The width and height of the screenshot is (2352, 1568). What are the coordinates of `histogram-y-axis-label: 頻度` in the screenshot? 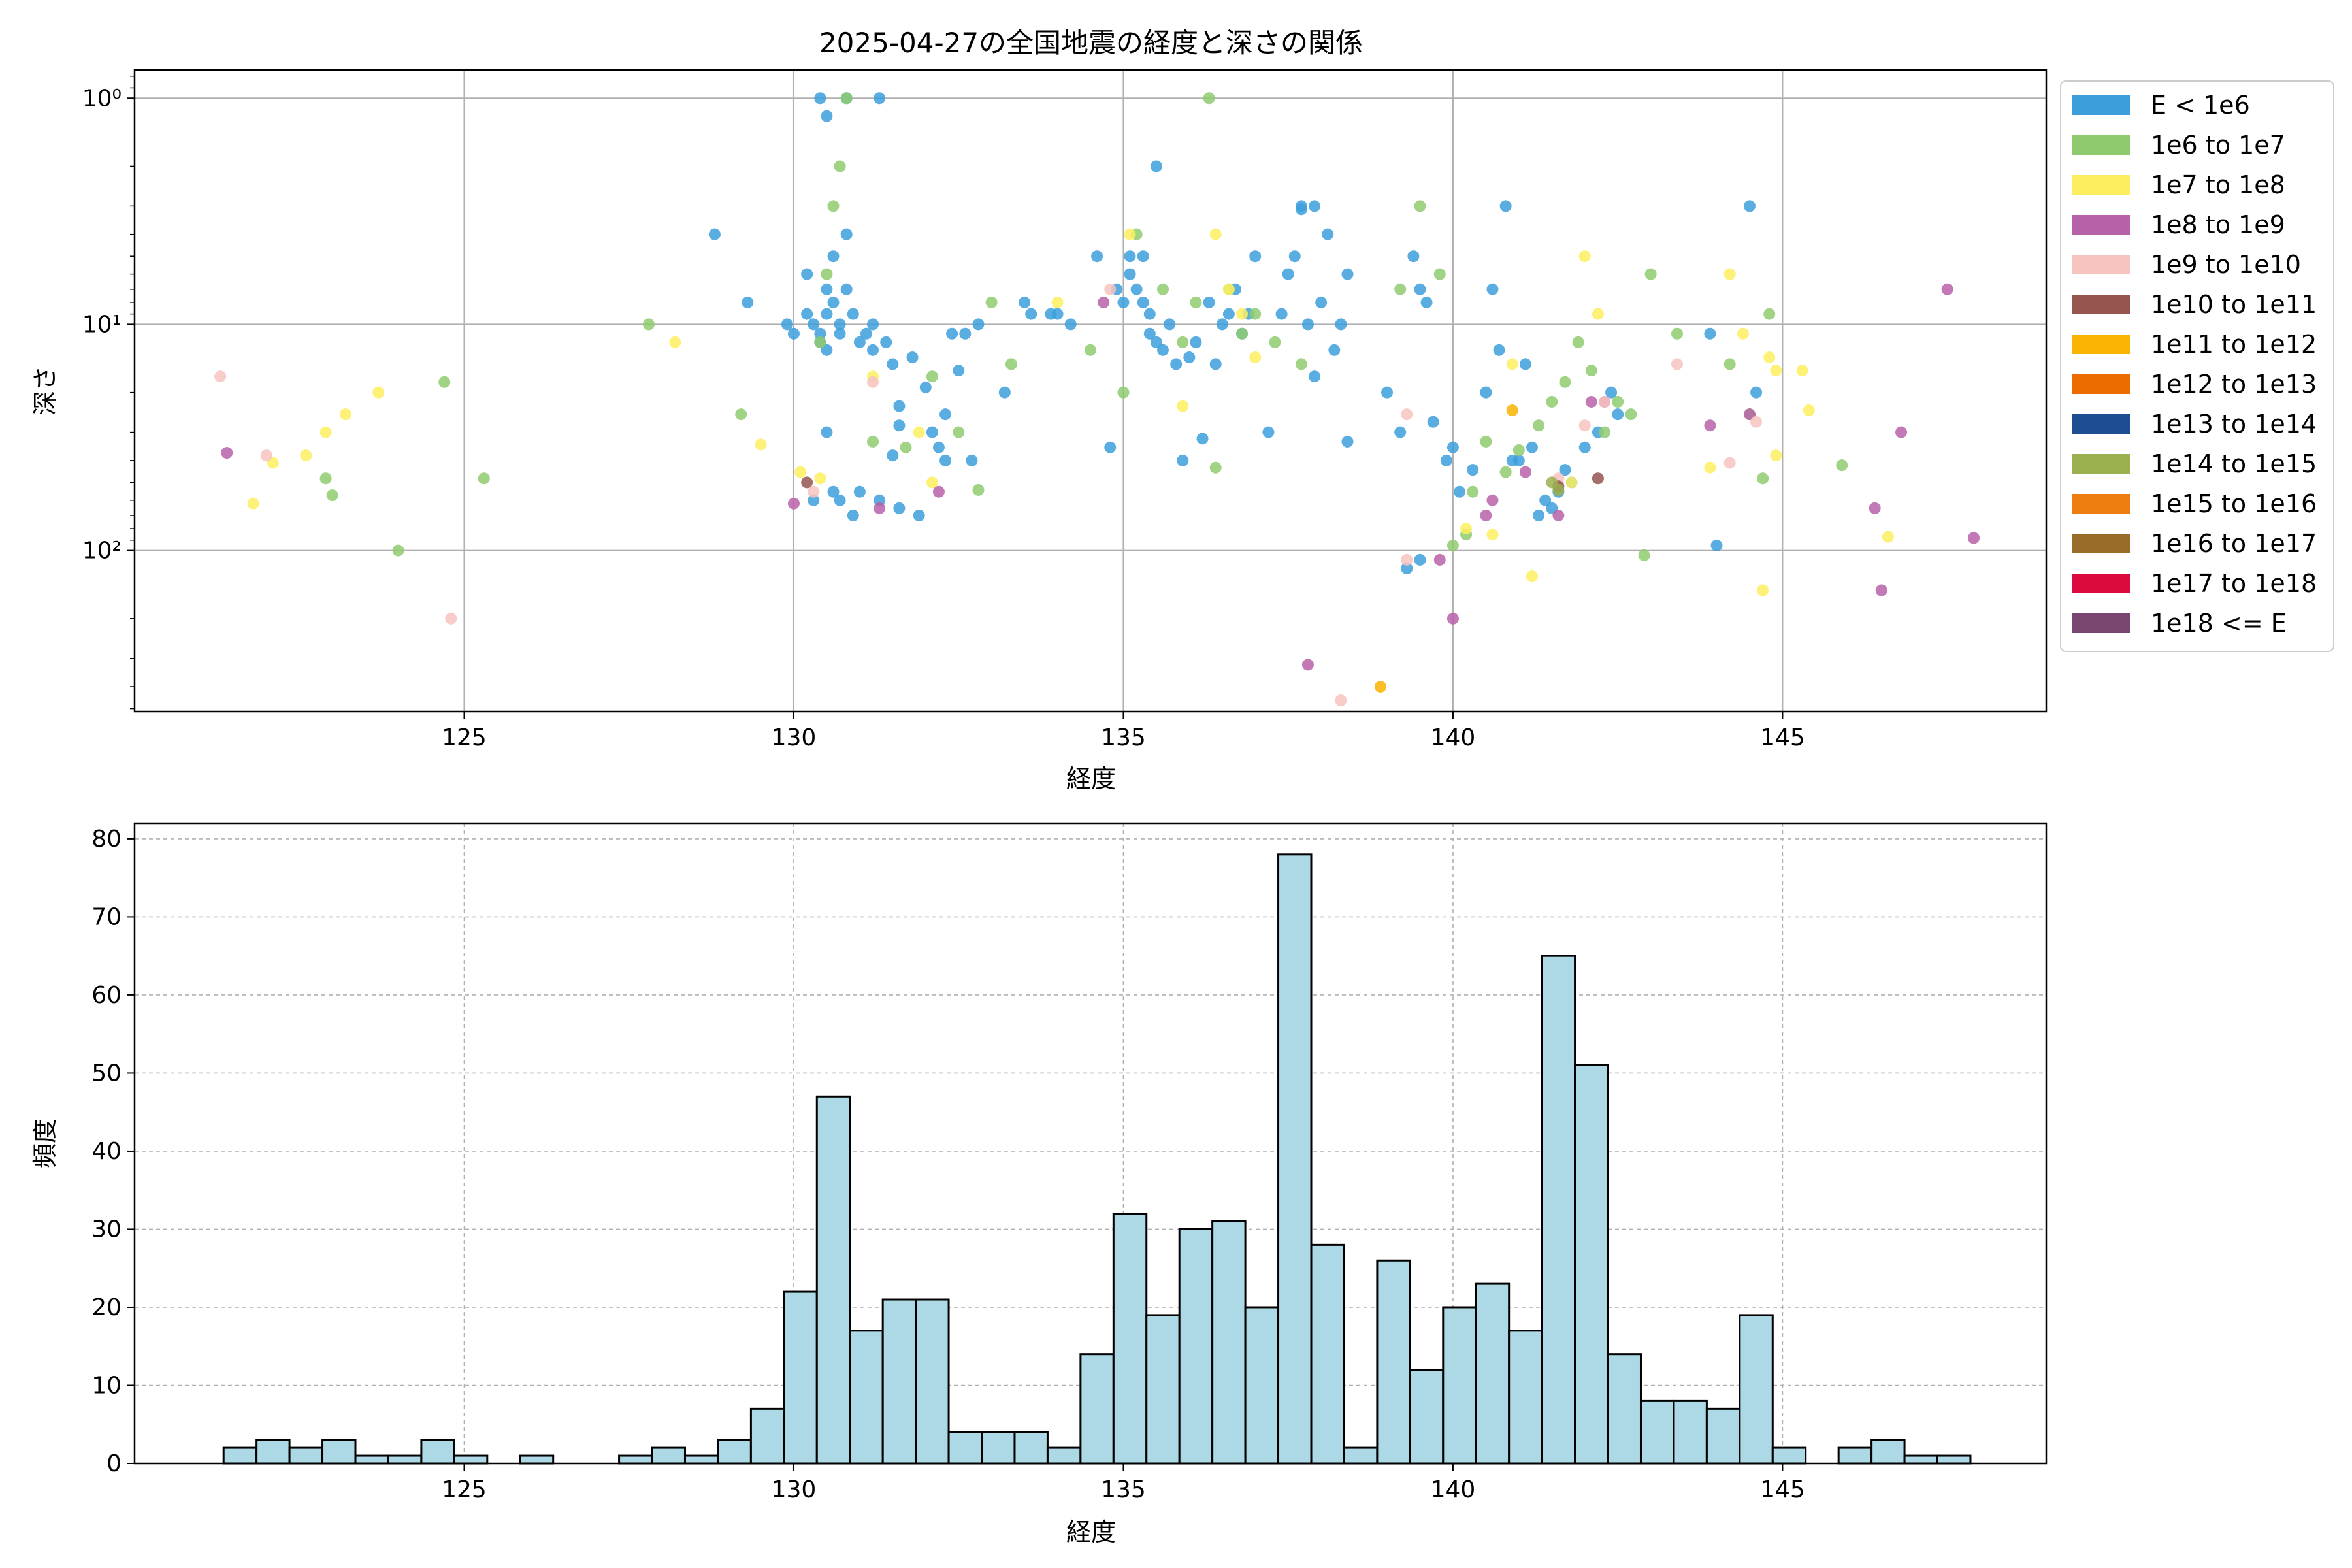 It's located at (45, 1143).